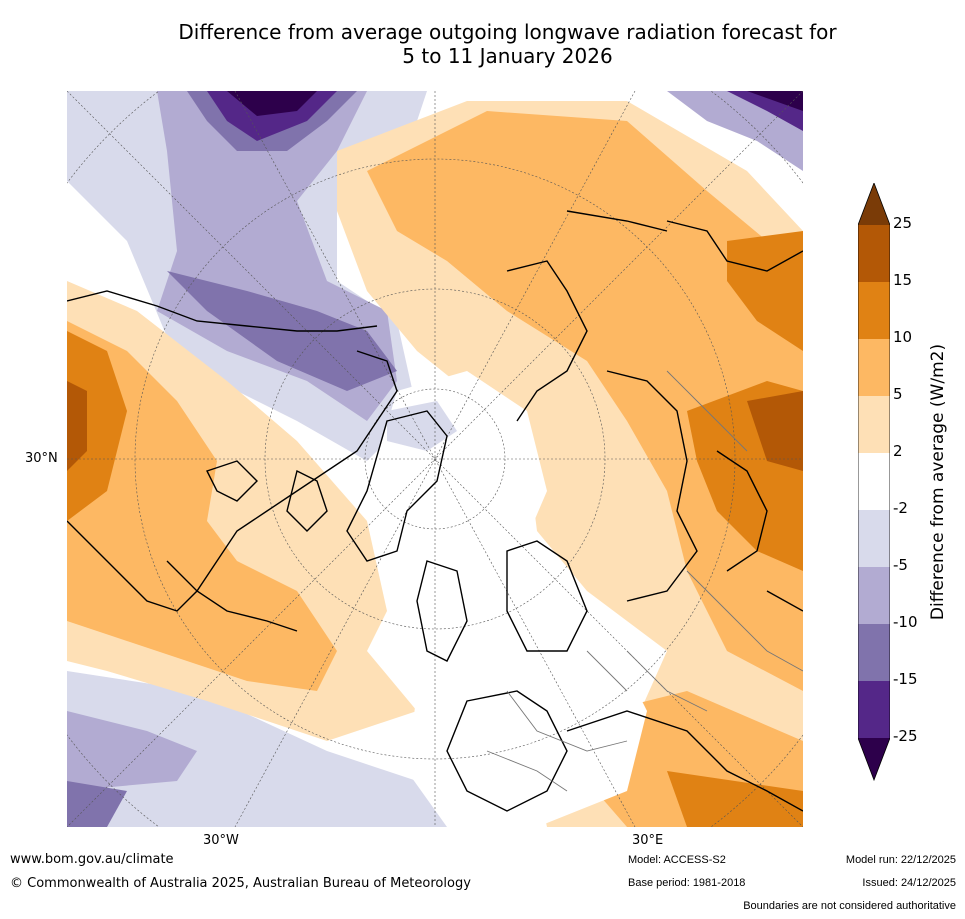  I want to click on colorbar-tick: -15, so click(905, 679).